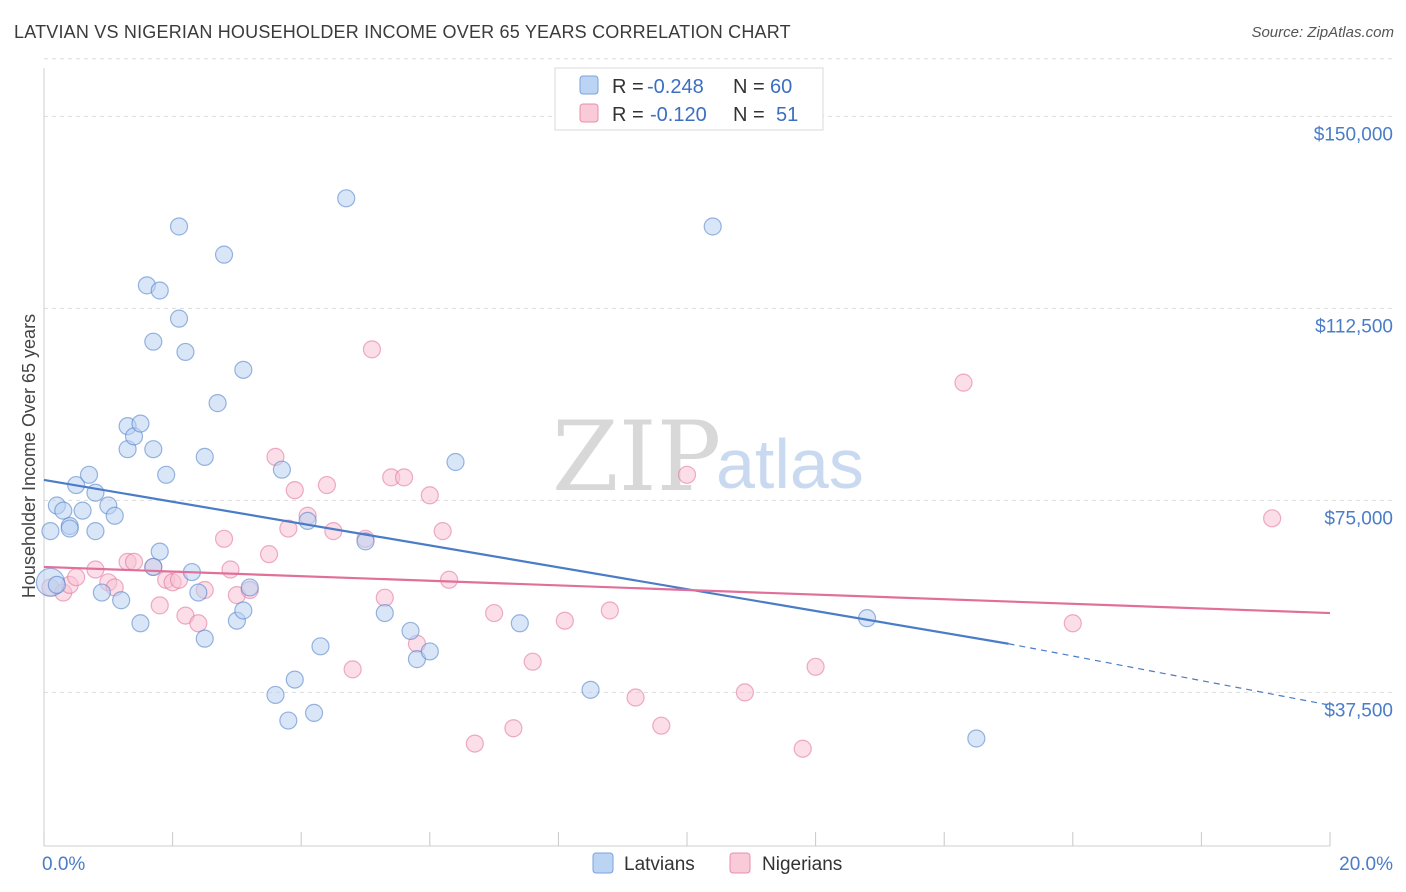 This screenshot has width=1406, height=892. Describe the element at coordinates (790, 464) in the screenshot. I see `watermark-atlas: atlas` at that location.